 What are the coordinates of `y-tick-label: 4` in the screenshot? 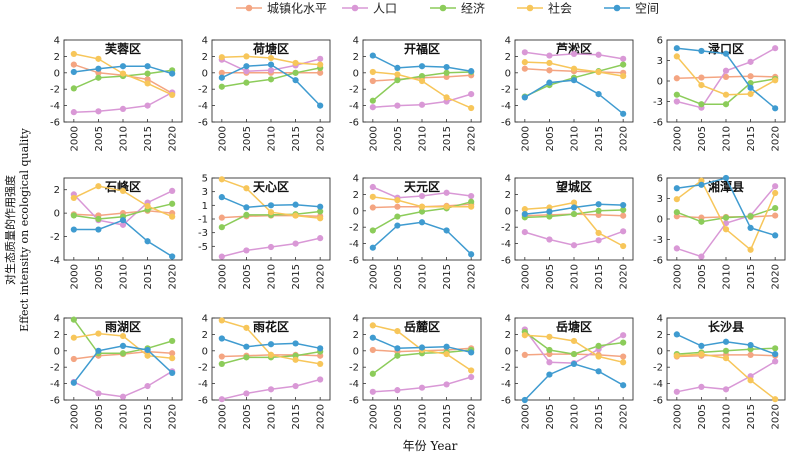 It's located at (356, 319).